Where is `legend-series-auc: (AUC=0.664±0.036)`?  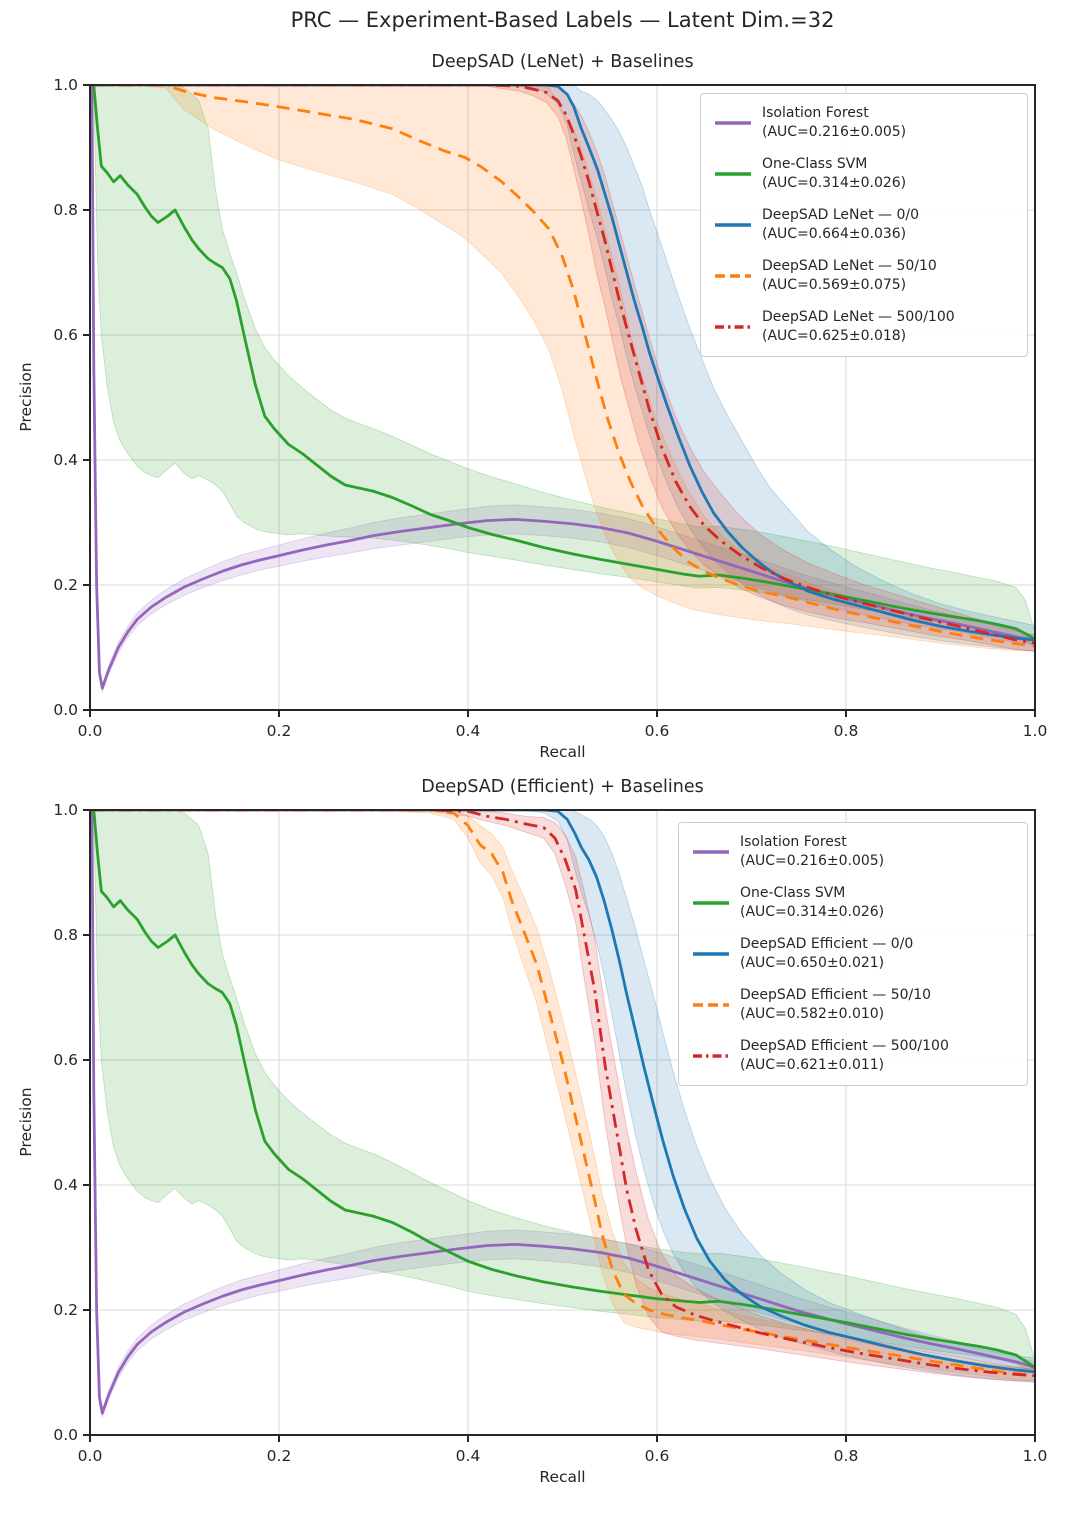
legend-series-auc: (AUC=0.664±0.036) is located at coordinates (834, 234).